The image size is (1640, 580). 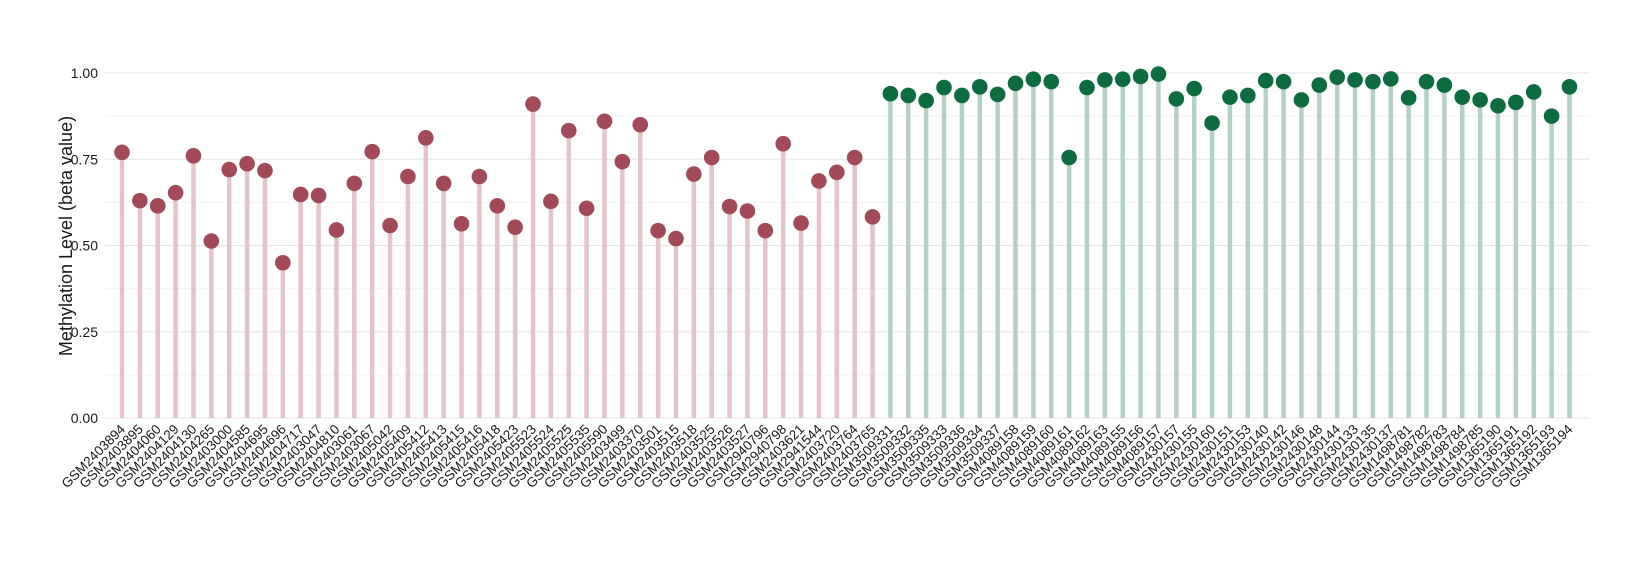 I want to click on y-tick-label: 0.25, so click(x=84, y=332).